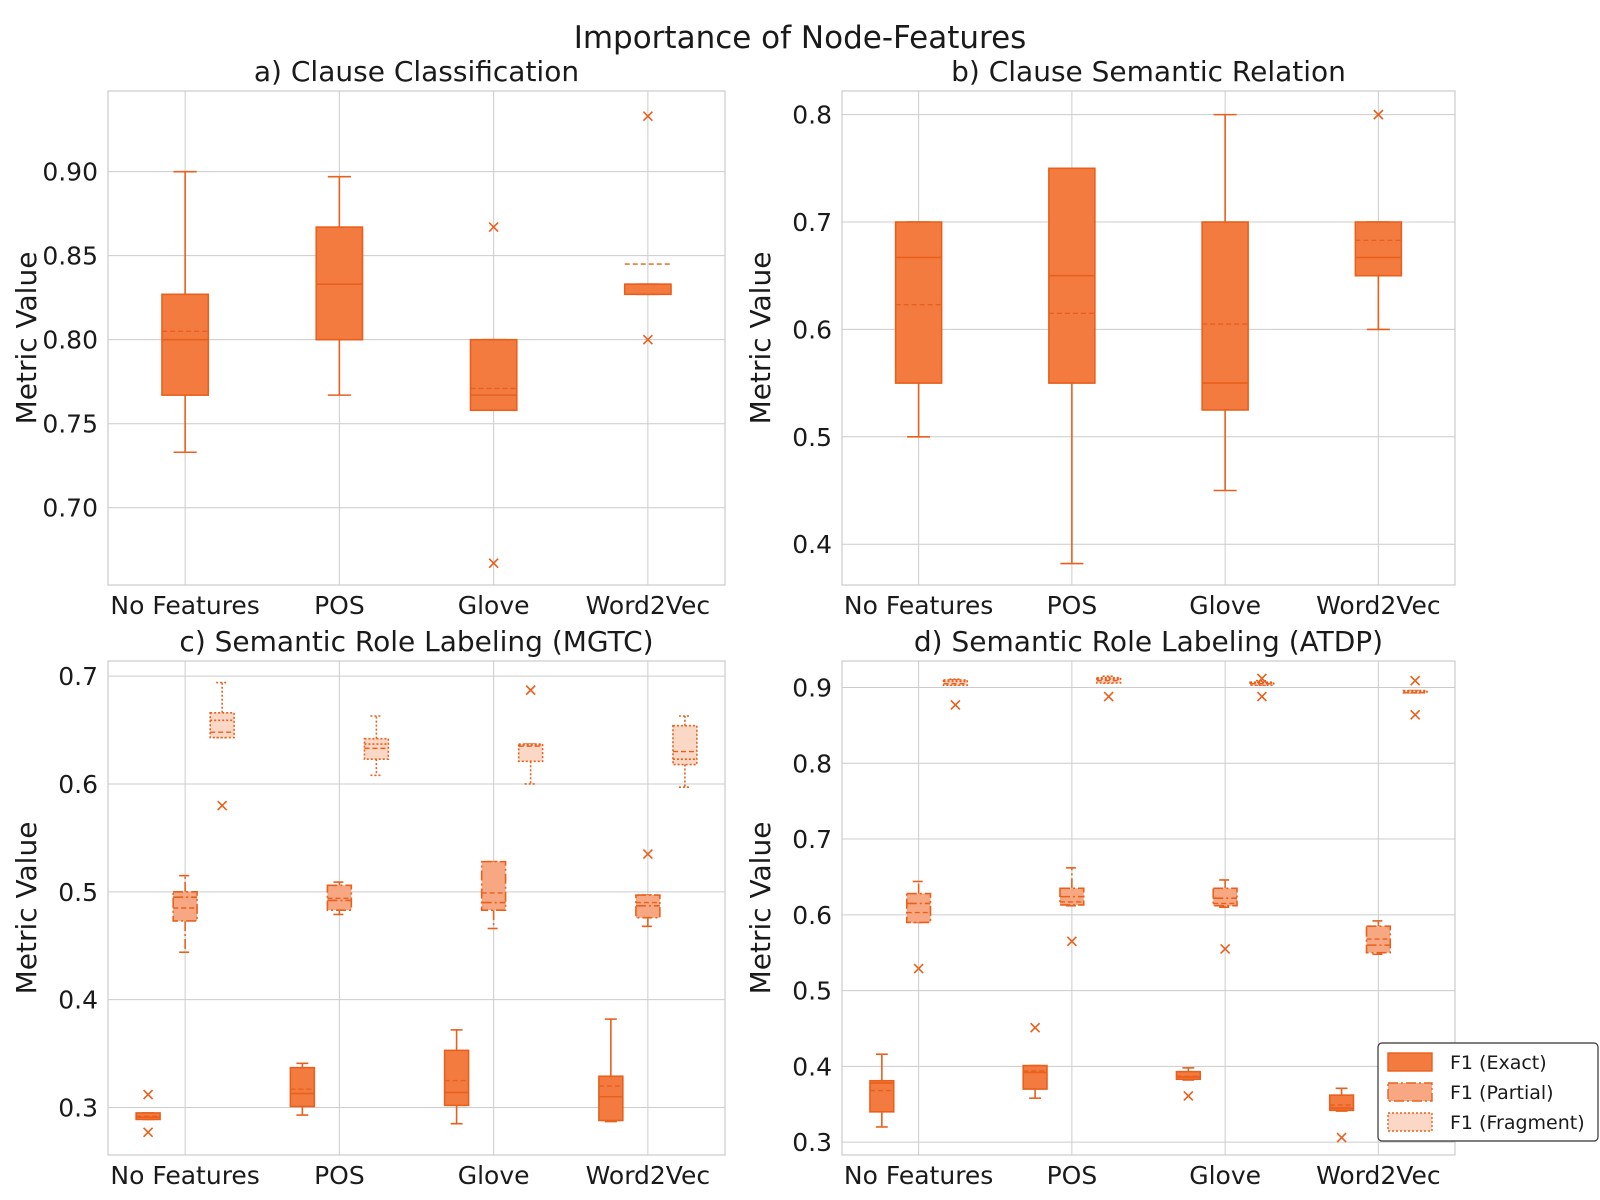 The height and width of the screenshot is (1200, 1600). I want to click on y-tick-label: 0.90, so click(70, 172).